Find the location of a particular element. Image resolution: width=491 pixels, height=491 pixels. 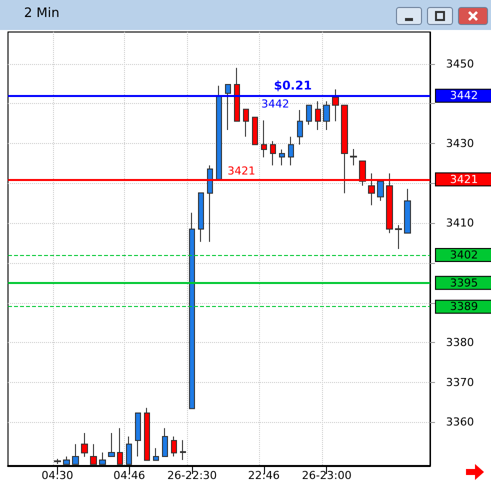

x-tick-label: 26-23:00 is located at coordinates (327, 475).